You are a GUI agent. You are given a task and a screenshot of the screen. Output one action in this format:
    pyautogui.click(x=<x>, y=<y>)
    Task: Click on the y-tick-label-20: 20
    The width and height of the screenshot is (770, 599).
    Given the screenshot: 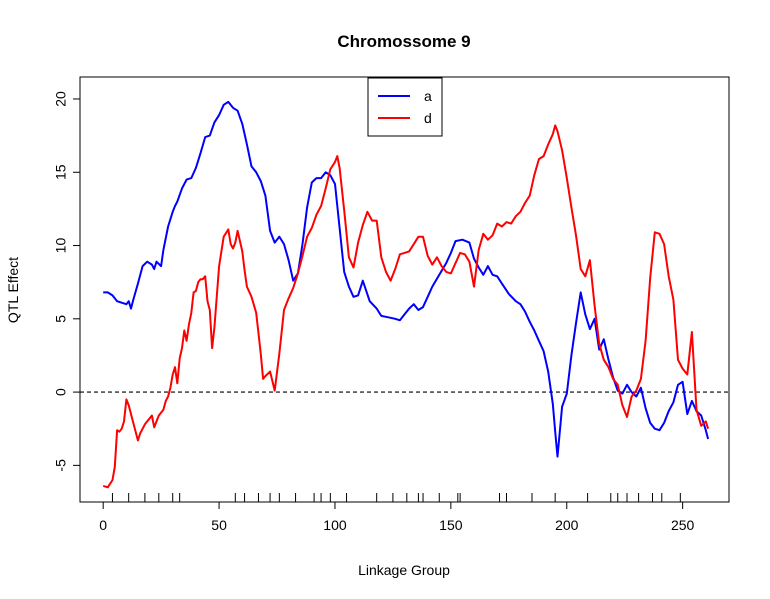 What is the action you would take?
    pyautogui.click(x=61, y=99)
    